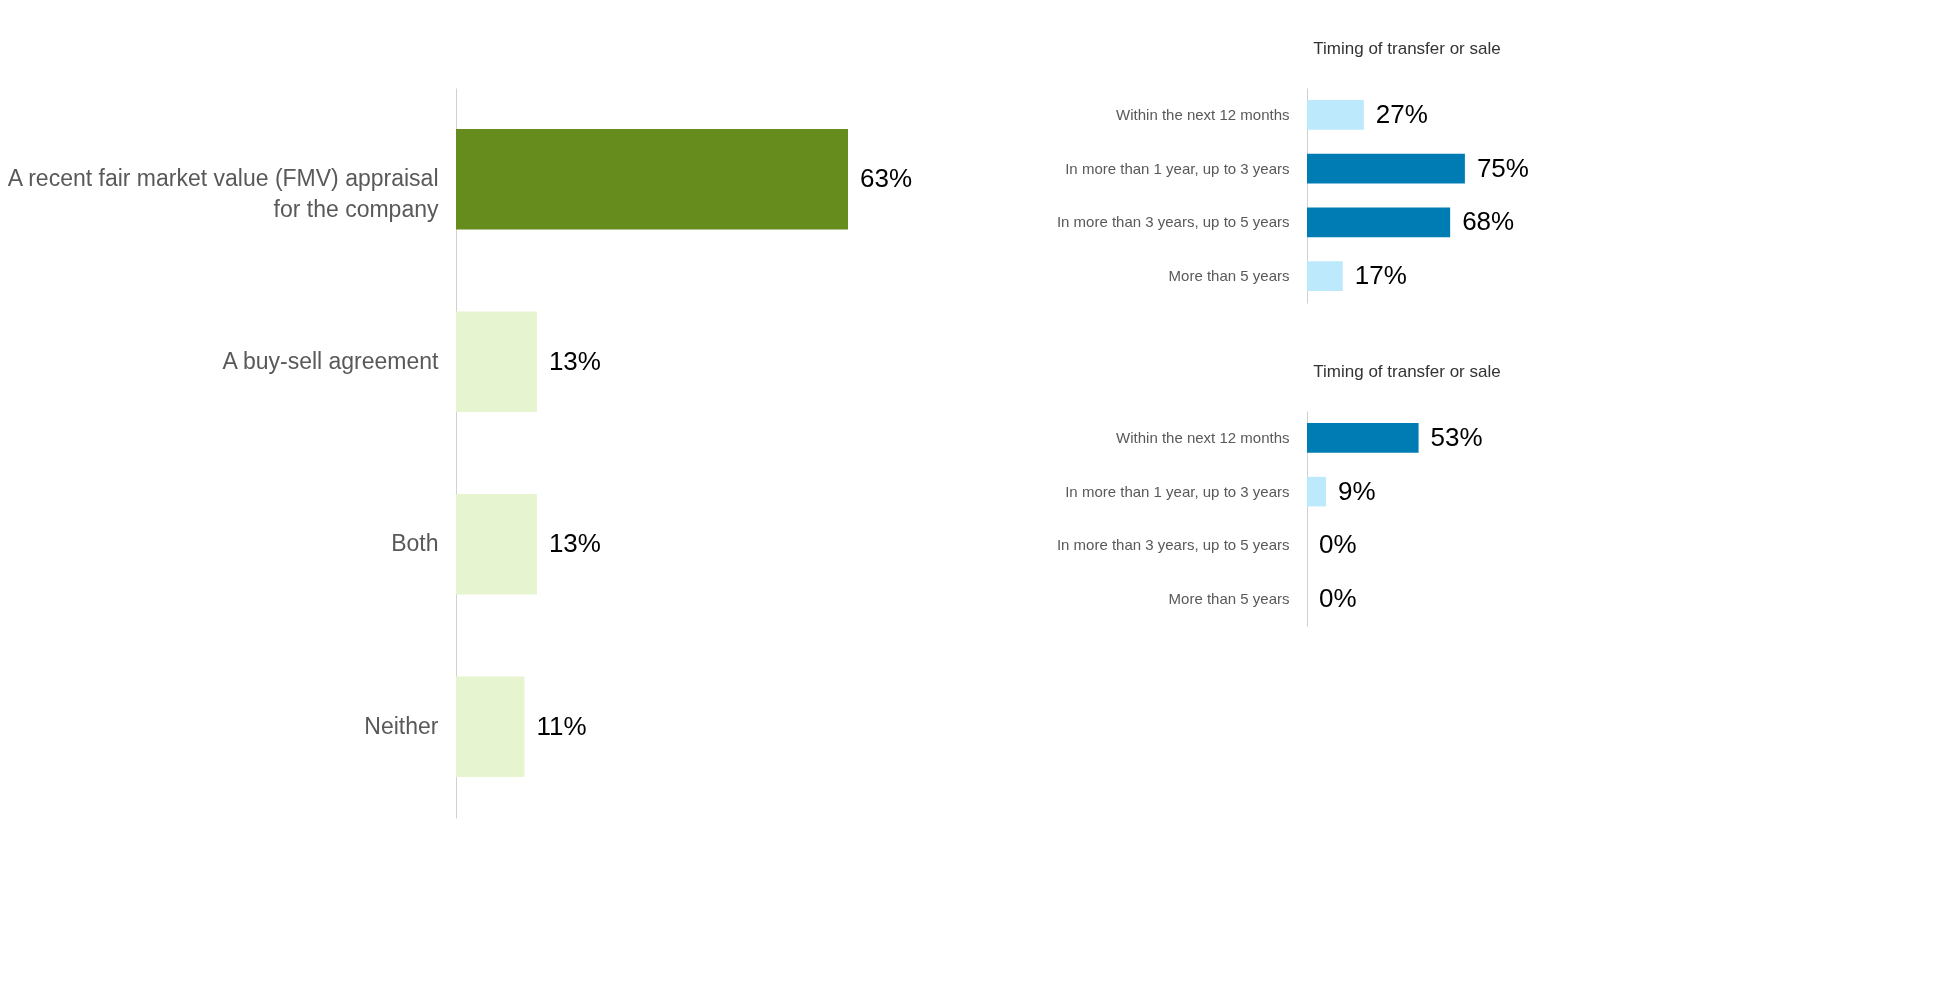  What do you see at coordinates (561, 725) in the screenshot?
I see `data-label: 11%` at bounding box center [561, 725].